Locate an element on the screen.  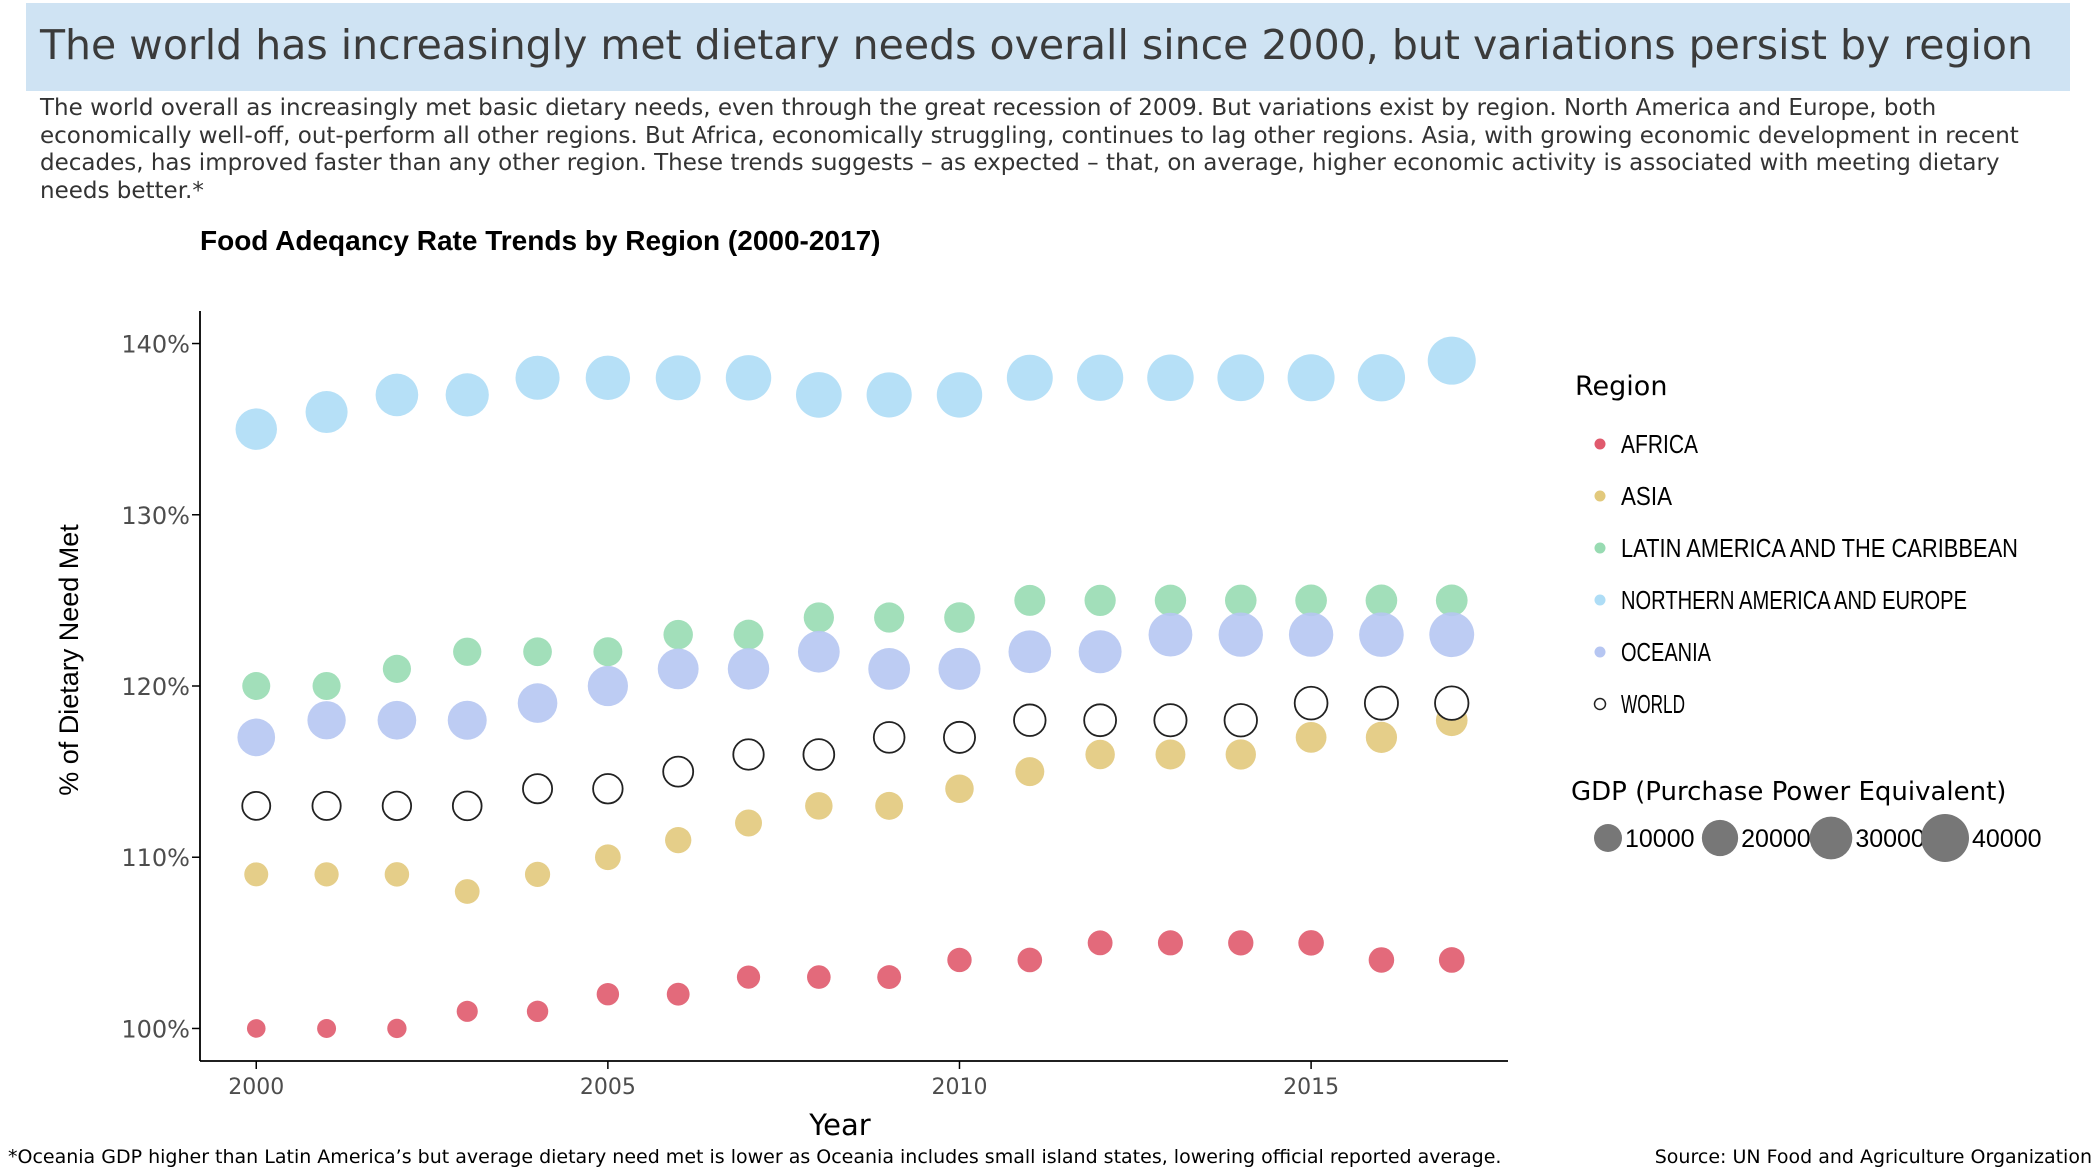
point-2-2015 is located at coordinates (1311, 600).